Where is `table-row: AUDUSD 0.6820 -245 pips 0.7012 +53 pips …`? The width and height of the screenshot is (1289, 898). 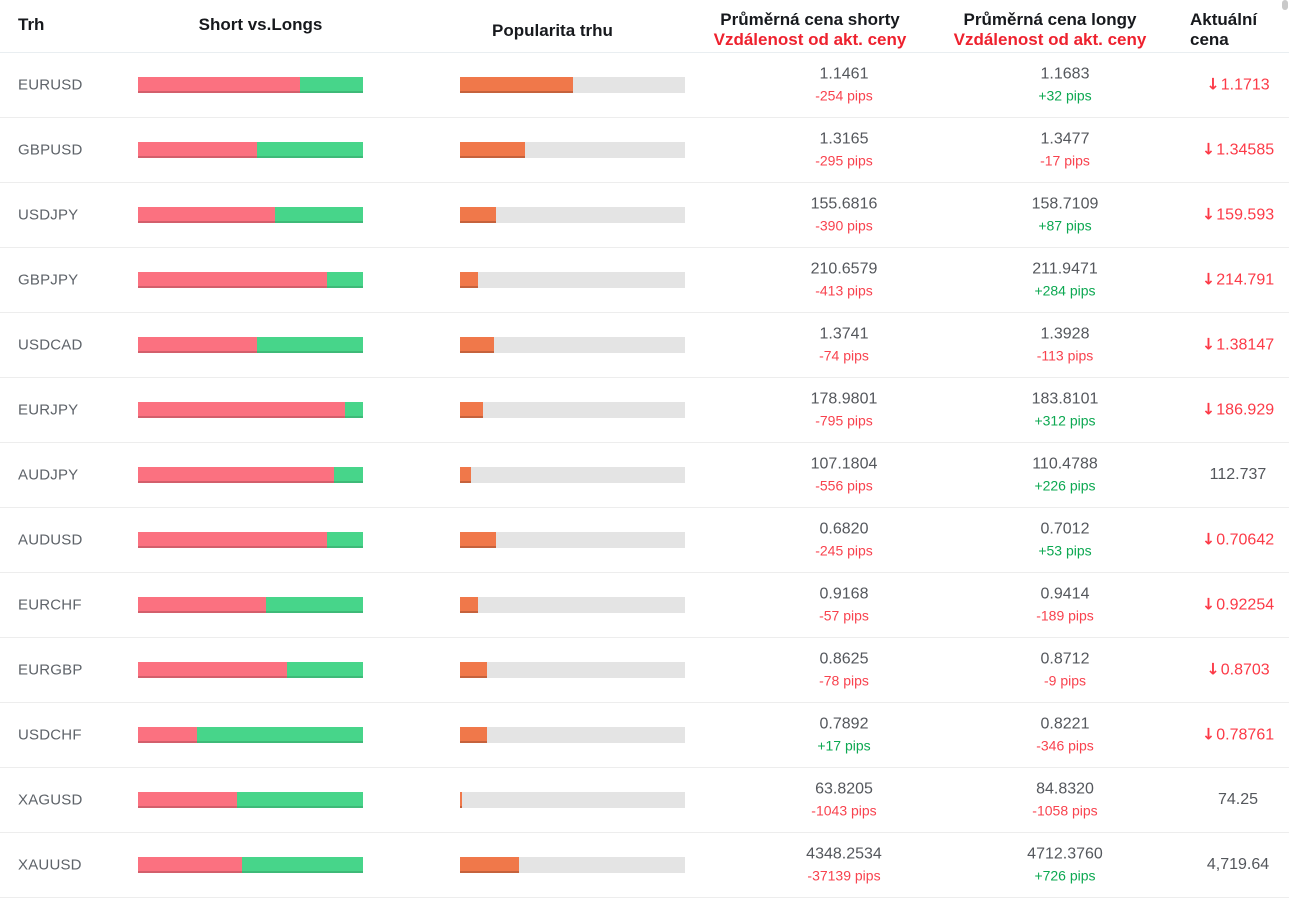
table-row: AUDUSD 0.6820 -245 pips 0.7012 +53 pips … is located at coordinates (644, 540).